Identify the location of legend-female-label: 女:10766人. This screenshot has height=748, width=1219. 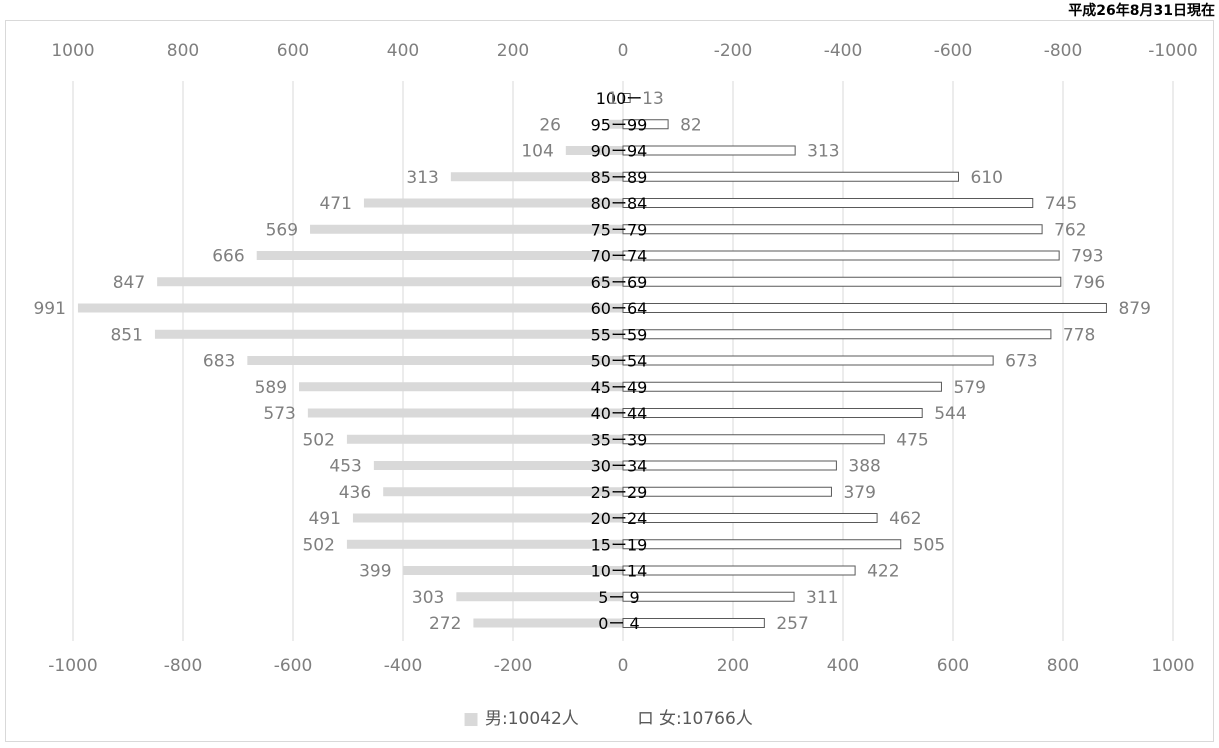
(706, 719).